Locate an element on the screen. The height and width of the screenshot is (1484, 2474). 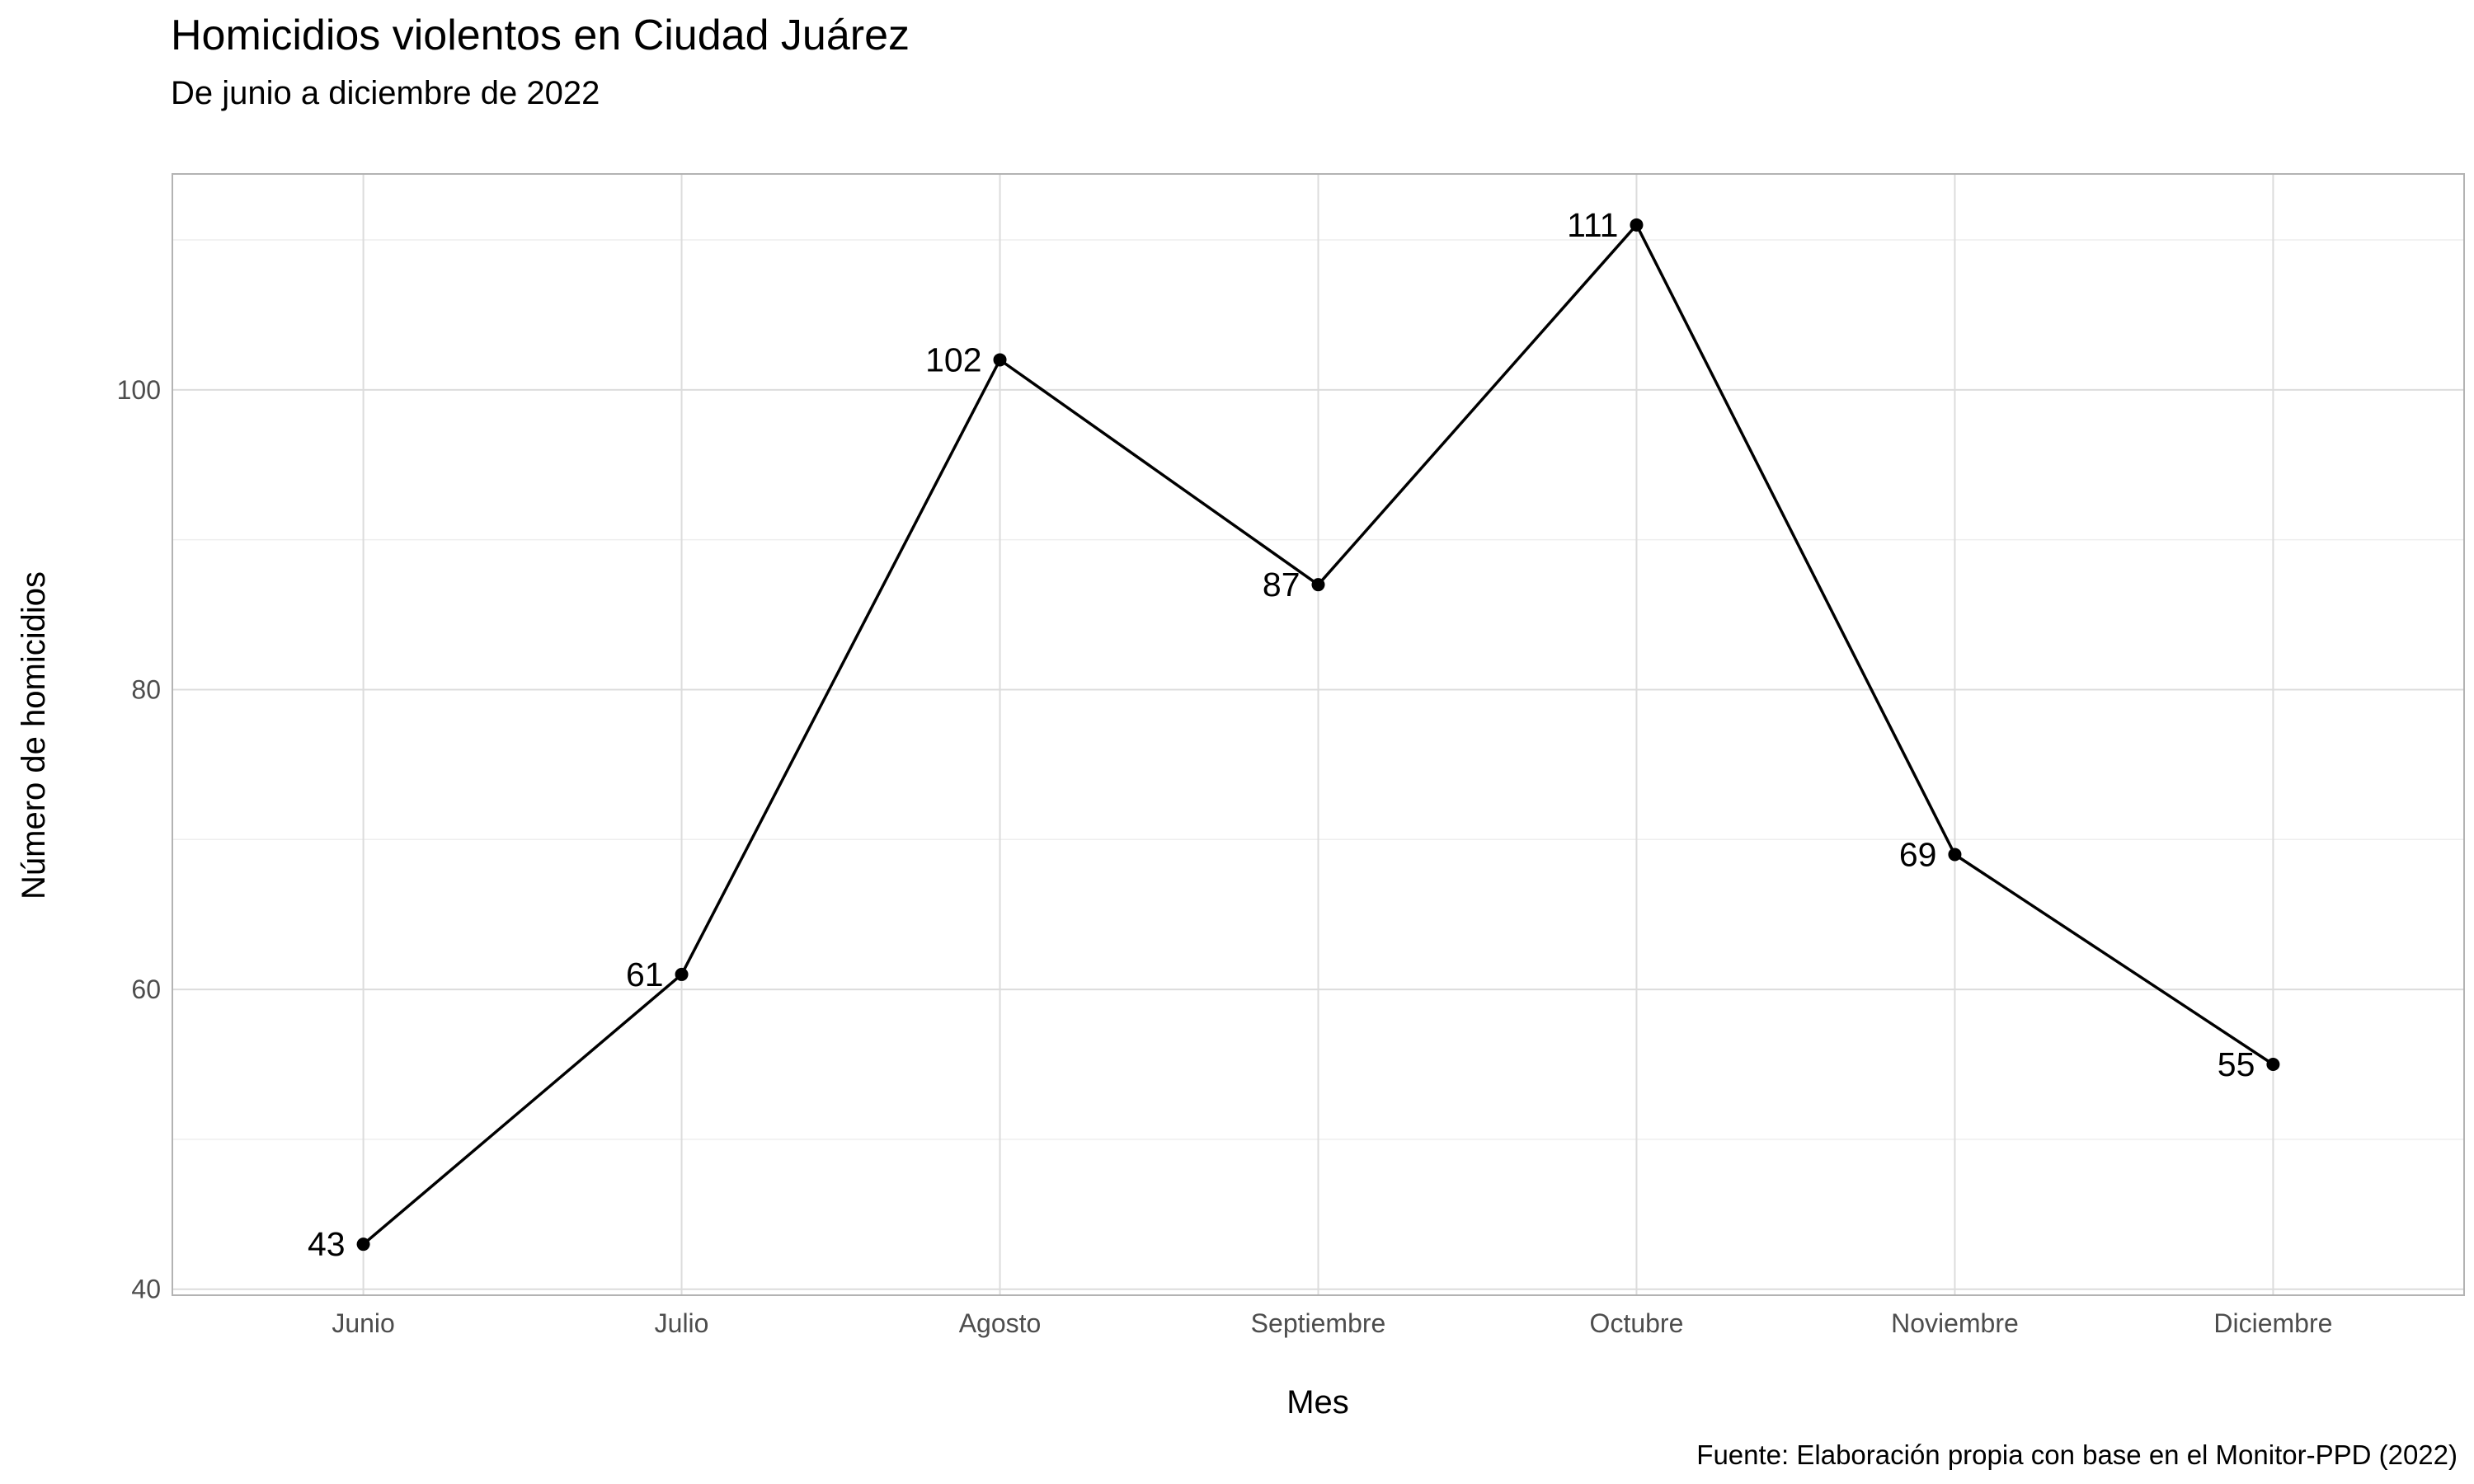
x-tick-label: Octubre is located at coordinates (1637, 1323).